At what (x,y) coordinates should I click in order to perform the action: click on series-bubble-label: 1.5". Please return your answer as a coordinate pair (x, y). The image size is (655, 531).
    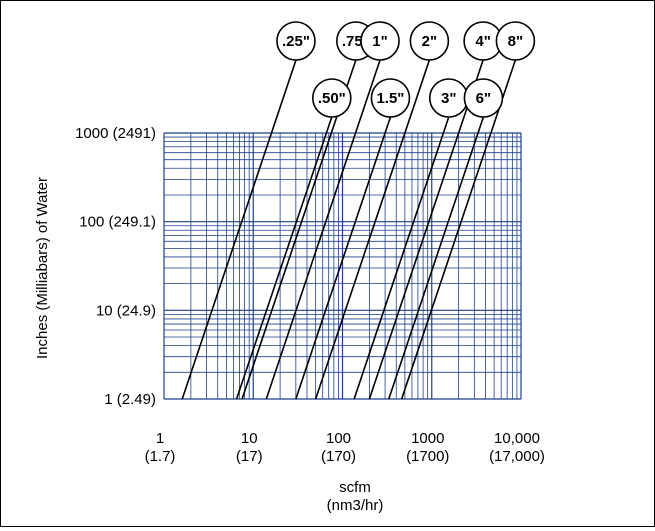
    Looking at the image, I should click on (390, 98).